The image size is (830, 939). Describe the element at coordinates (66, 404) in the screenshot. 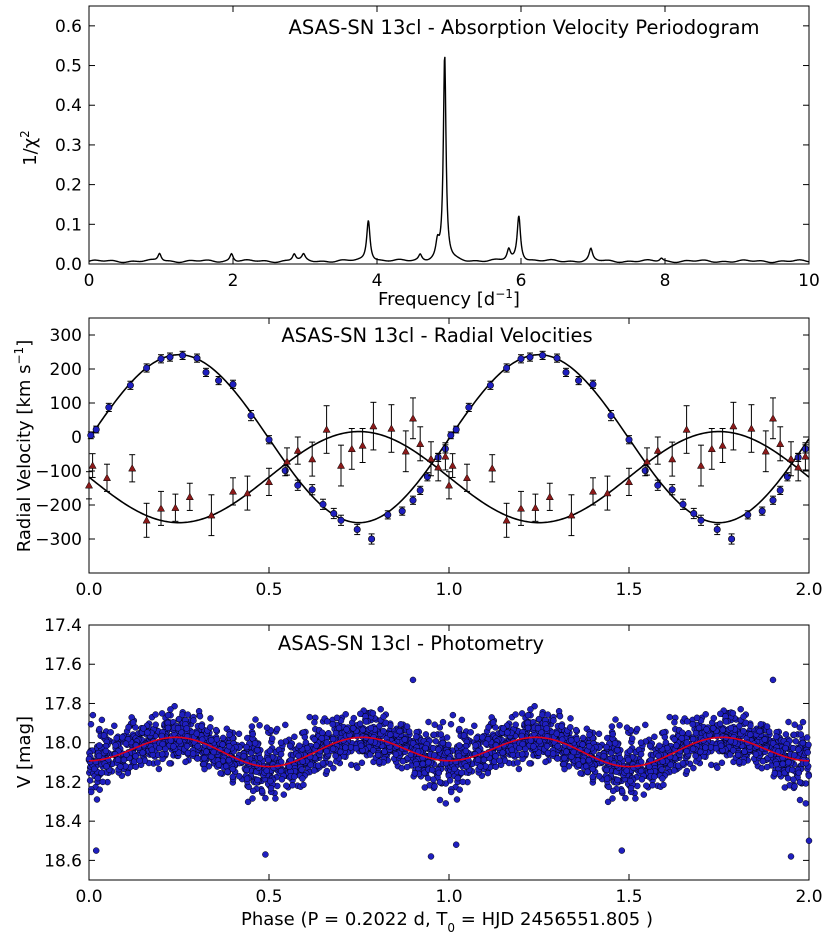

I see `y-tick-label: 100` at that location.